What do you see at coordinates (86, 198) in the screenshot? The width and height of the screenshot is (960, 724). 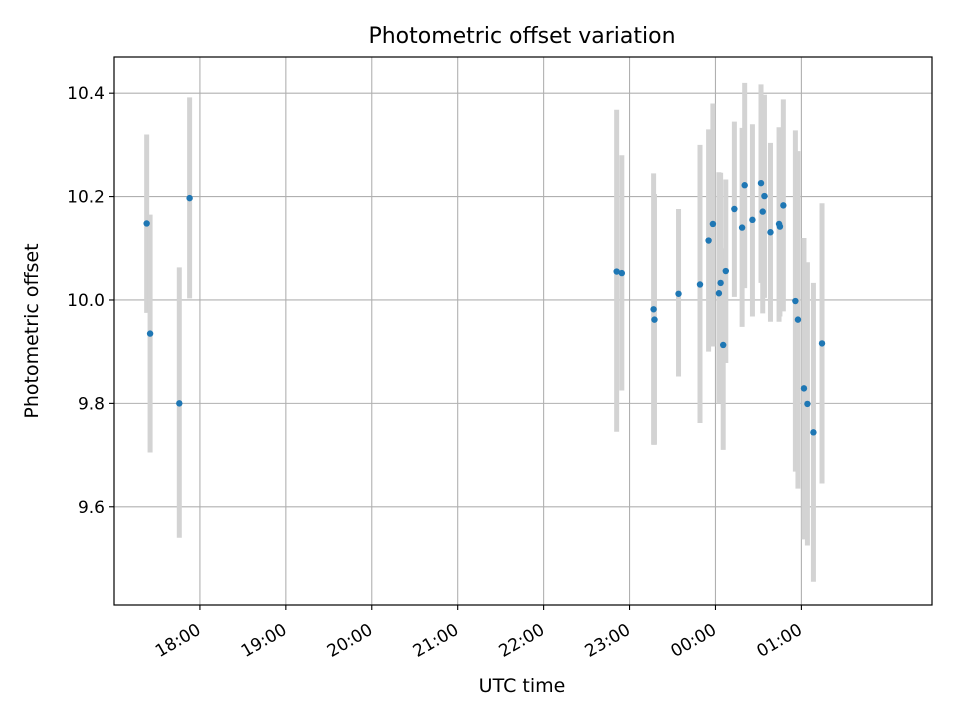 I see `y-tick-label: 10.2` at bounding box center [86, 198].